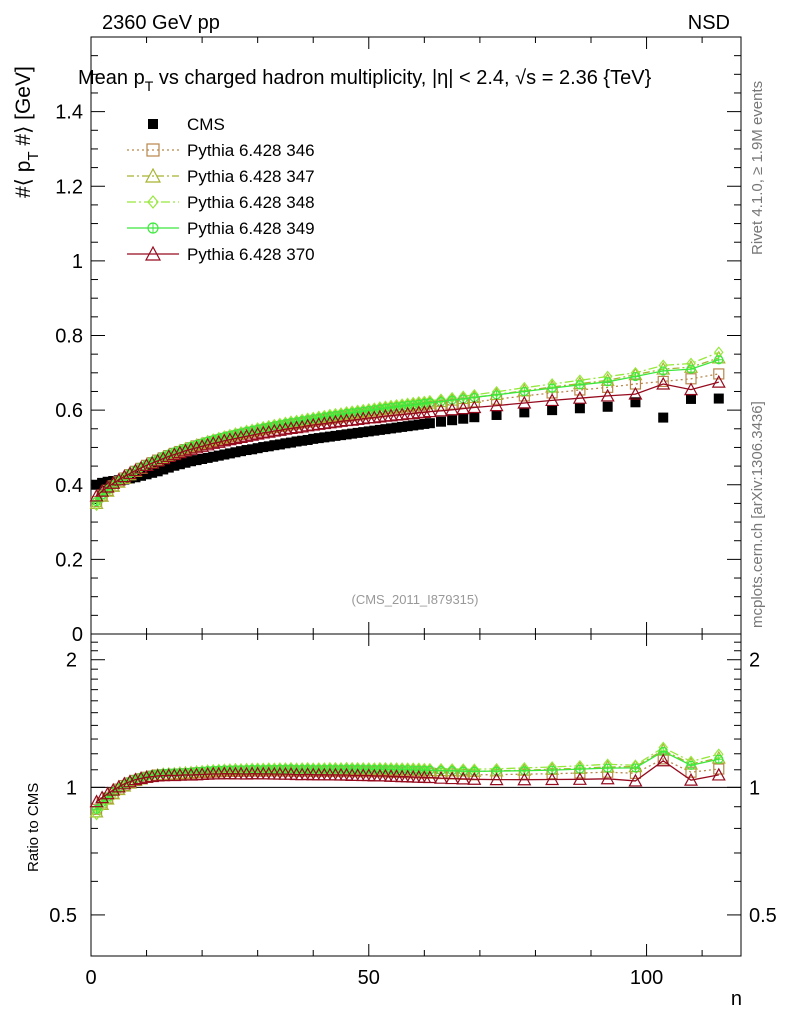  Describe the element at coordinates (77, 635) in the screenshot. I see `y-tick-label: 0` at that location.